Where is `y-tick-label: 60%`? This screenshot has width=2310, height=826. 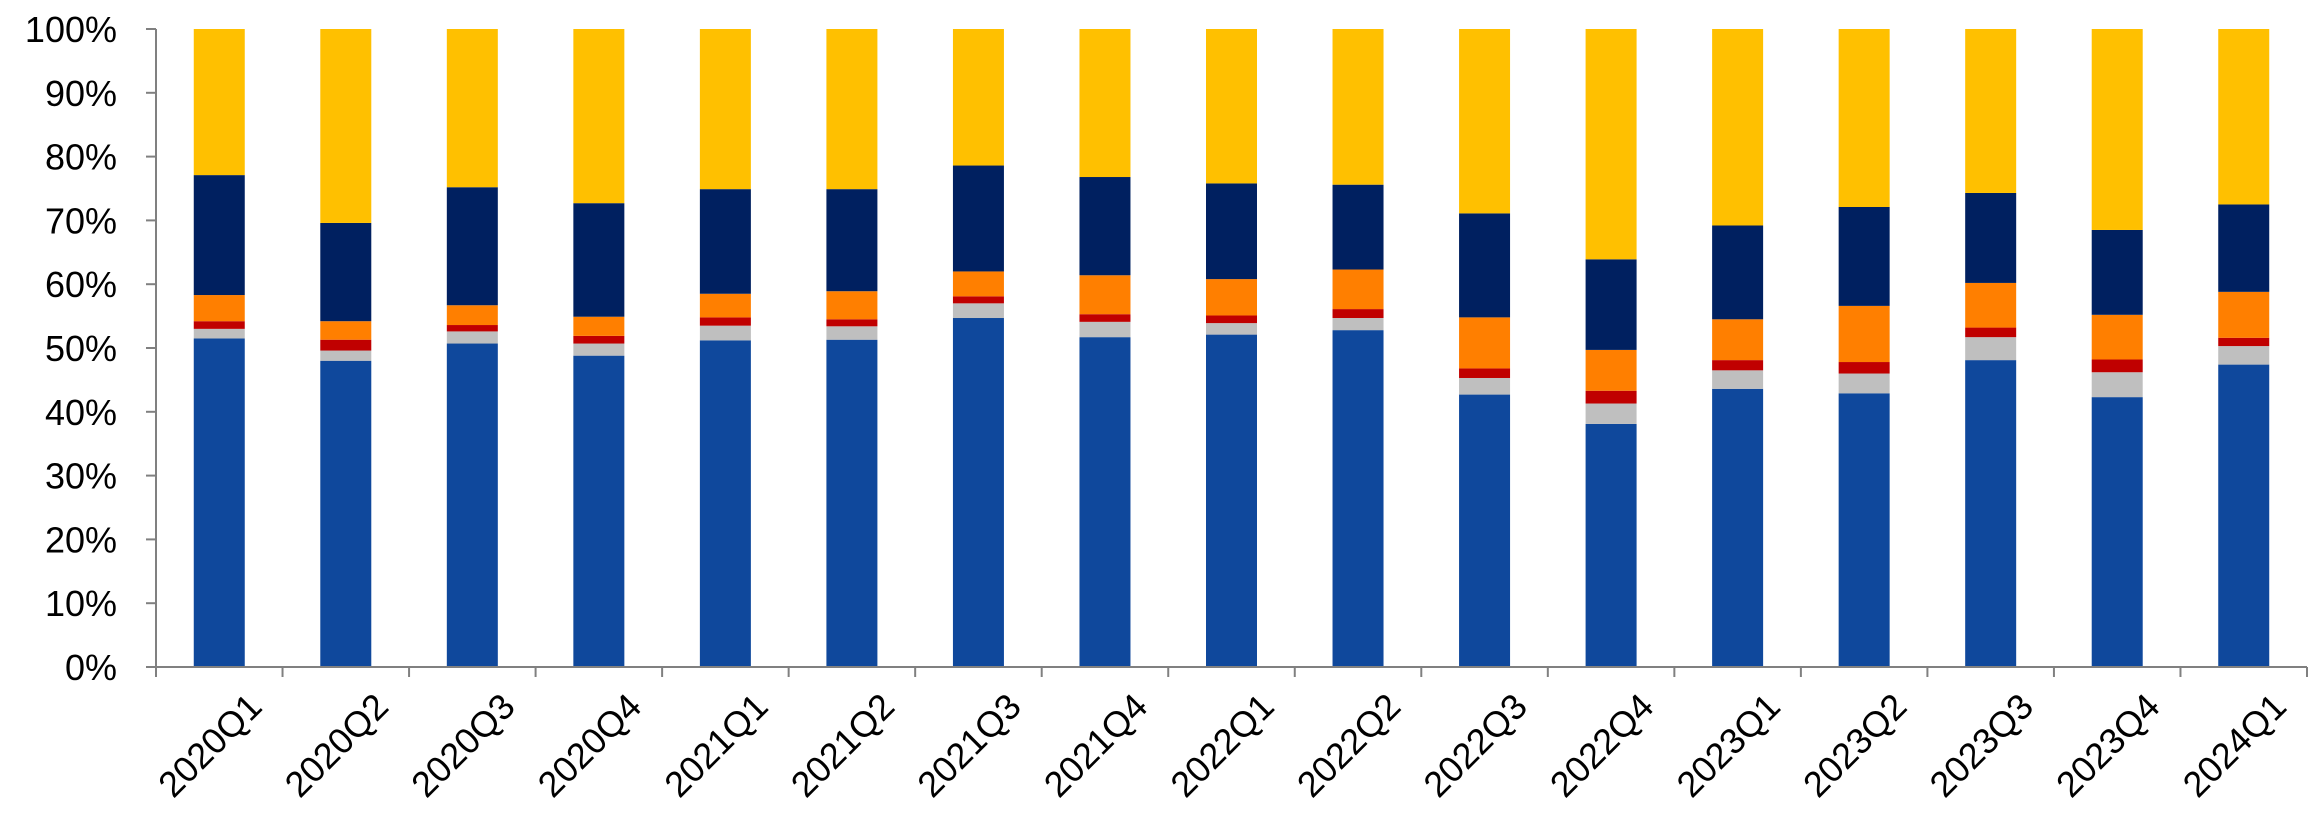 y-tick-label: 60% is located at coordinates (81, 284).